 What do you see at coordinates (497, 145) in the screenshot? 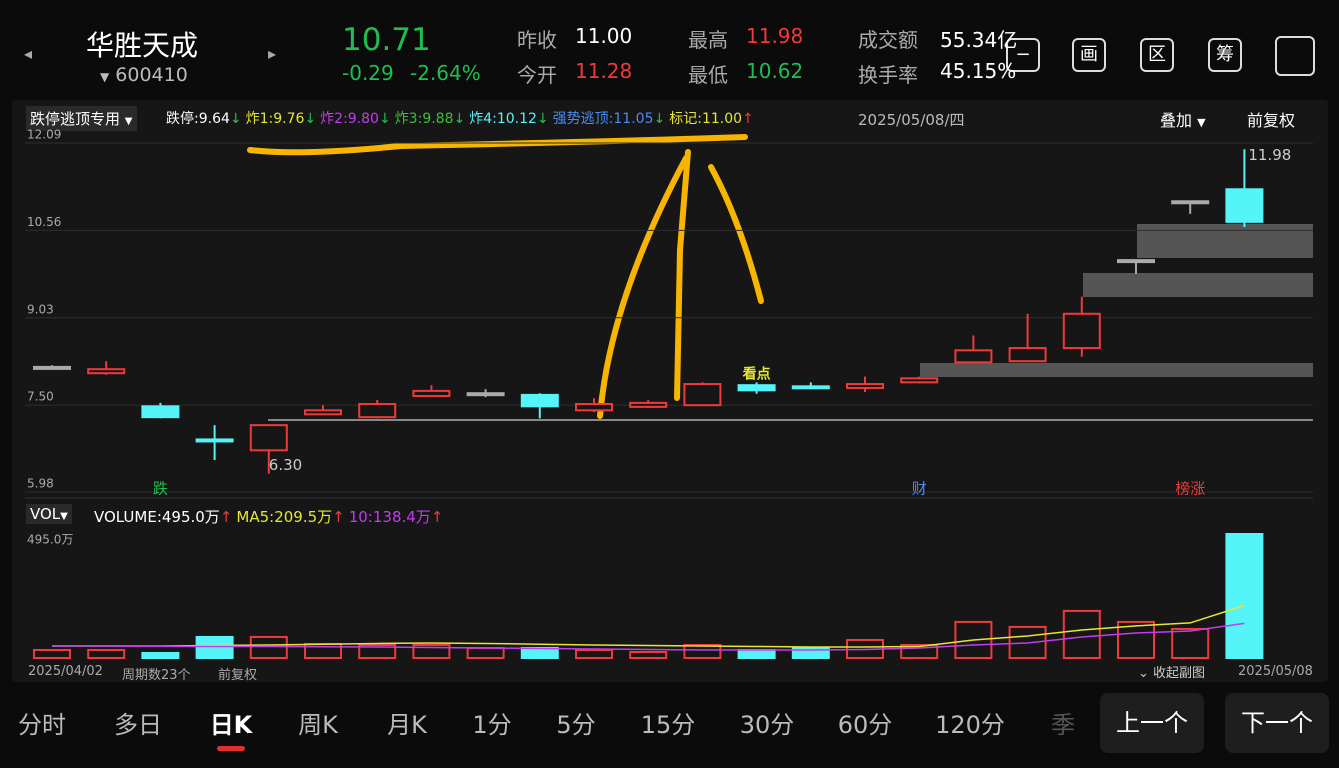
I see `underline` at bounding box center [497, 145].